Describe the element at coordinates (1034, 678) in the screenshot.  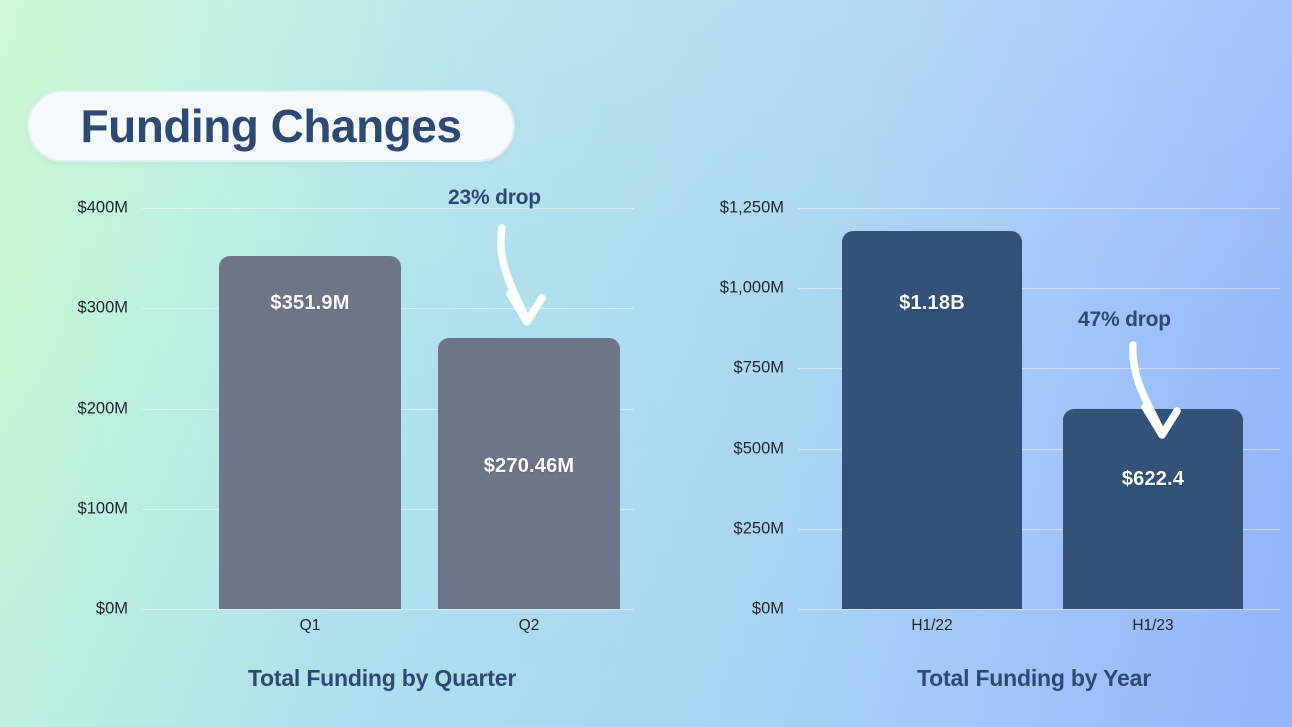
I see `chart-title-year: Total Funding by Year` at that location.